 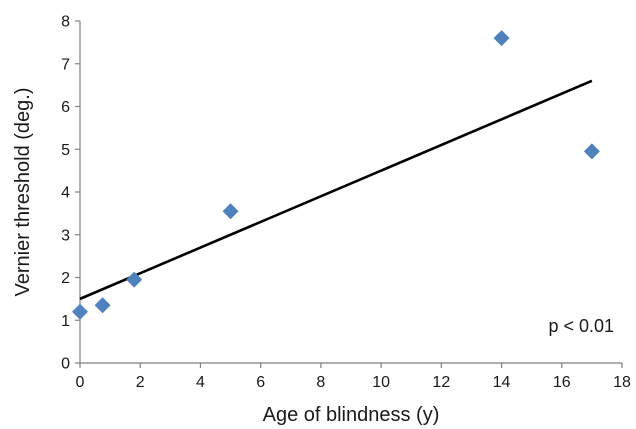 What do you see at coordinates (65, 107) in the screenshot?
I see `y-tick-label: 6` at bounding box center [65, 107].